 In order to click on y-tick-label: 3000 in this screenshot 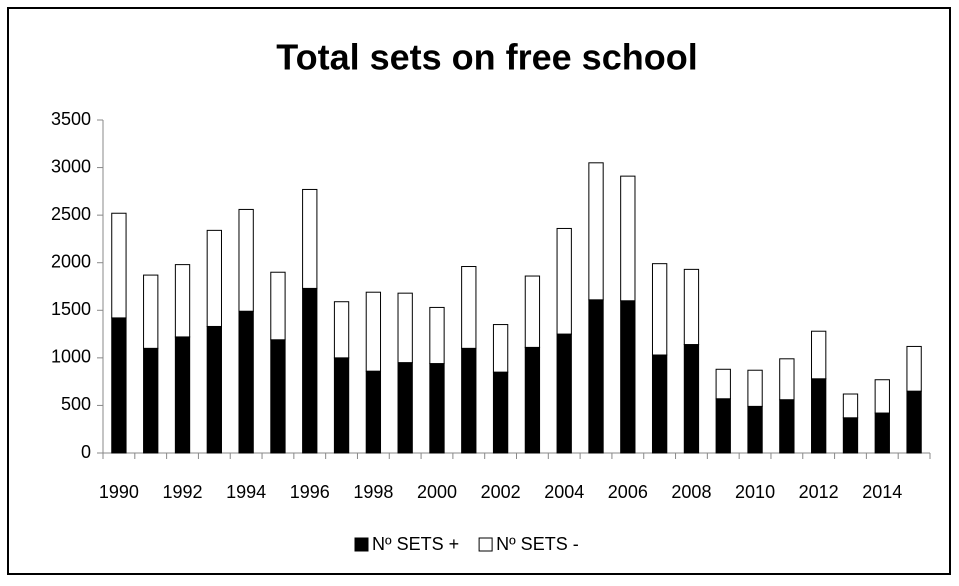, I will do `click(71, 166)`.